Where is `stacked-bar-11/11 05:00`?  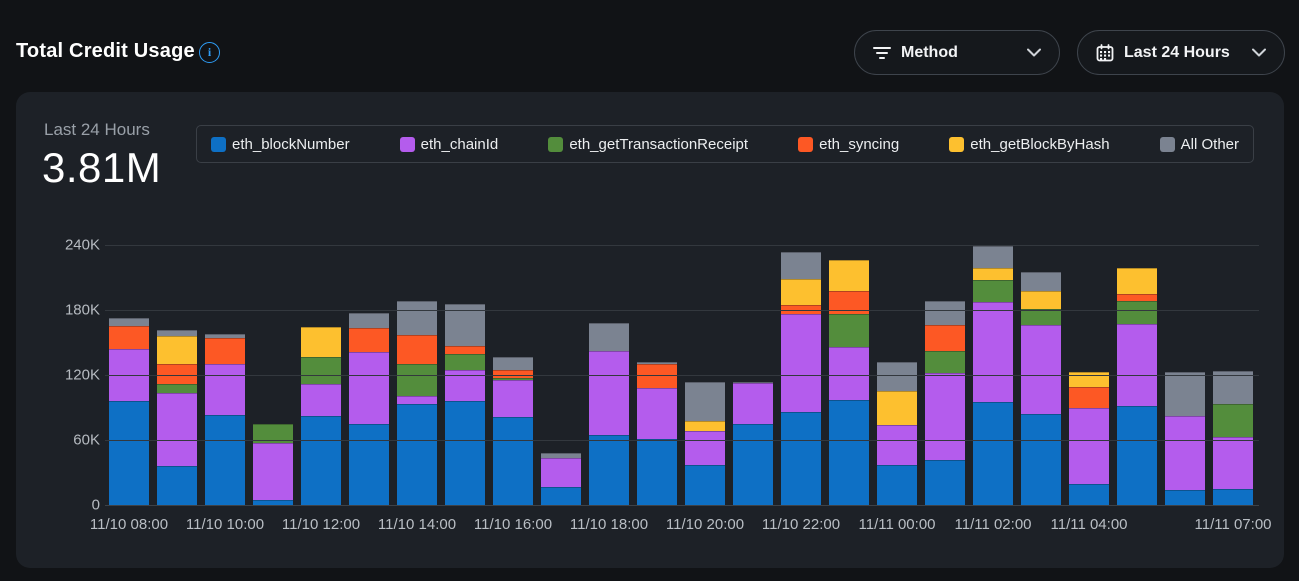
stacked-bar-11/11 05:00 is located at coordinates (1137, 386).